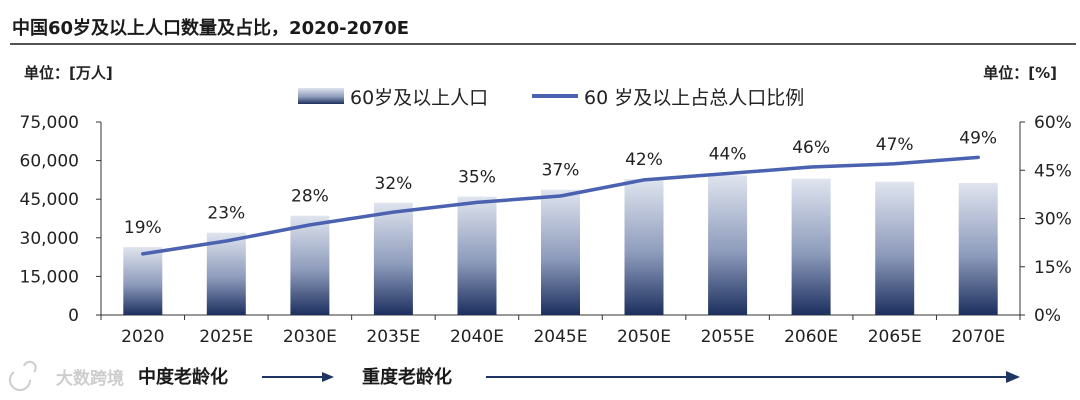 The height and width of the screenshot is (400, 1080). Describe the element at coordinates (183, 377) in the screenshot. I see `stage-moderate-label: 中度老龄化` at that location.